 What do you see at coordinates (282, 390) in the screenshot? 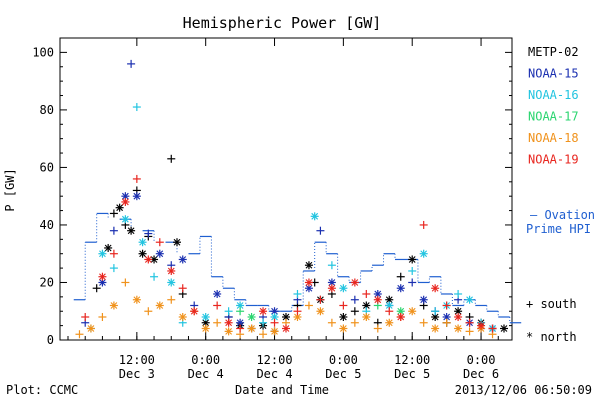
I see `x-axis-label: Date and Time` at bounding box center [282, 390].